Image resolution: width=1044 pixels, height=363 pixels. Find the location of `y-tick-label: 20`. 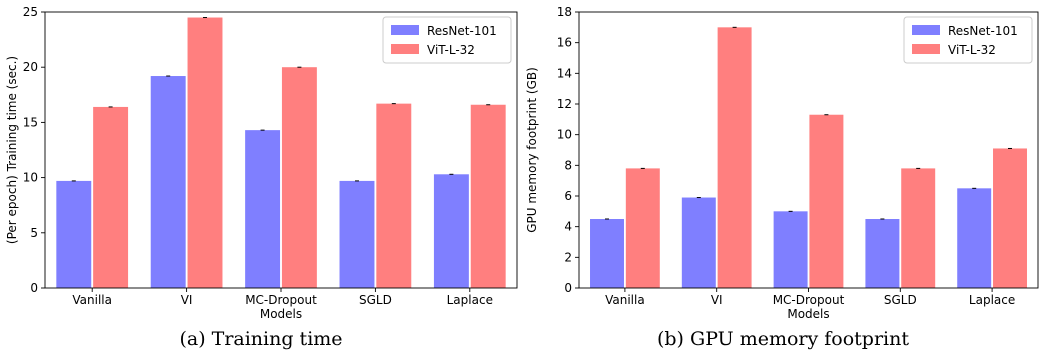

y-tick-label: 20 is located at coordinates (30, 67).